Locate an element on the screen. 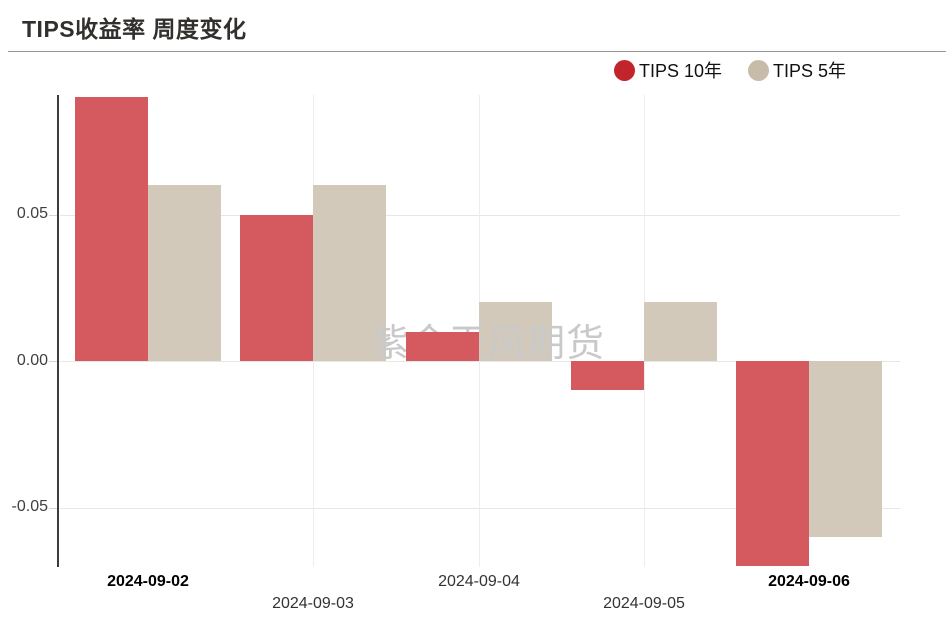  legend-label: TIPS 5年 is located at coordinates (810, 71).